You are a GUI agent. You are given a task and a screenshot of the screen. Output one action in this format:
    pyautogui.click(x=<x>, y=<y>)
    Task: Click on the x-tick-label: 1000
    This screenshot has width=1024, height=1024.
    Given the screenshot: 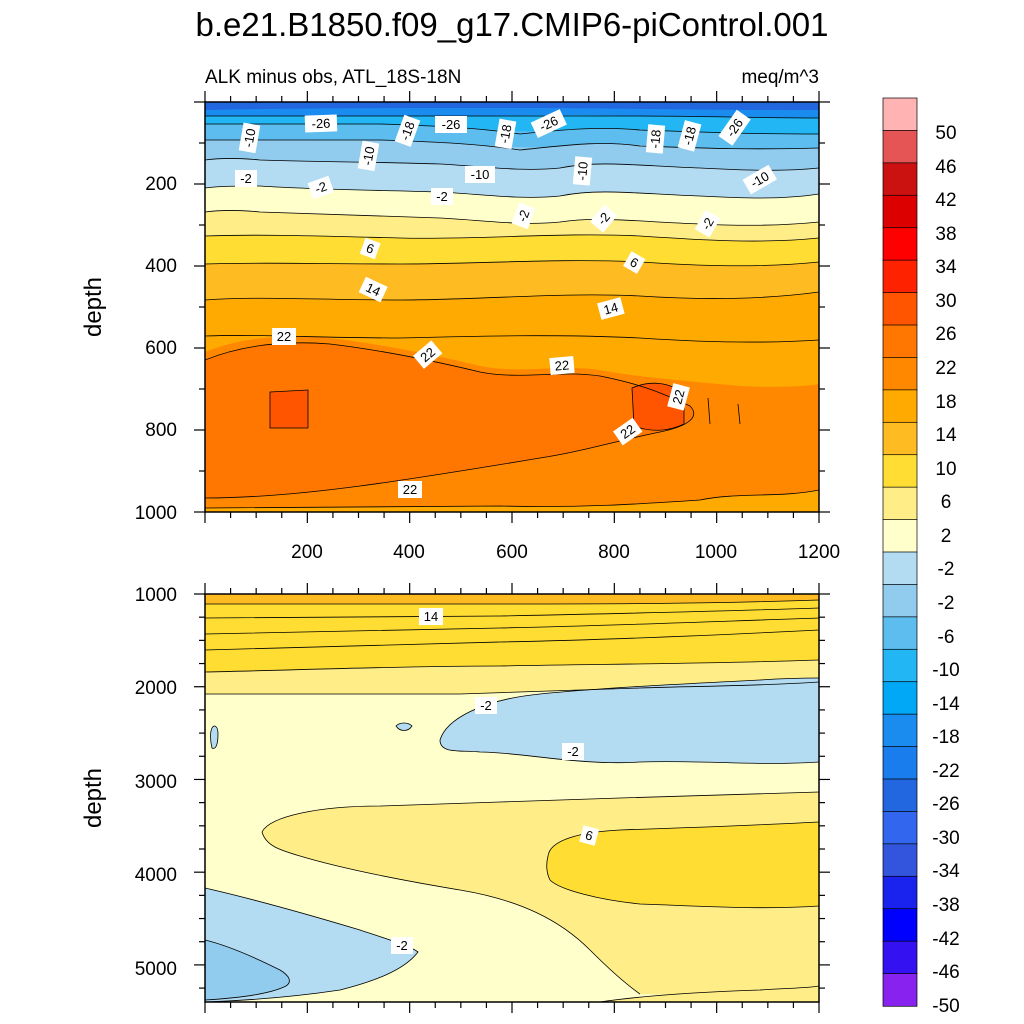 What is the action you would take?
    pyautogui.click(x=716, y=552)
    